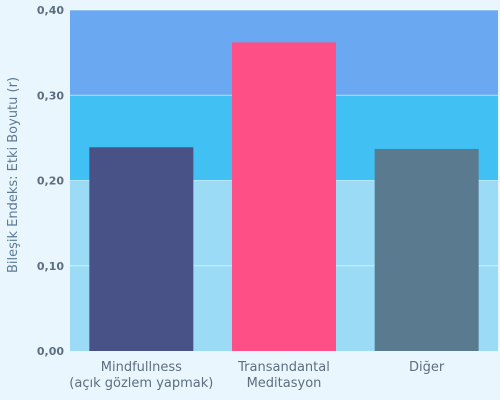  I want to click on y-tick-label-4: 0,40, so click(50, 10).